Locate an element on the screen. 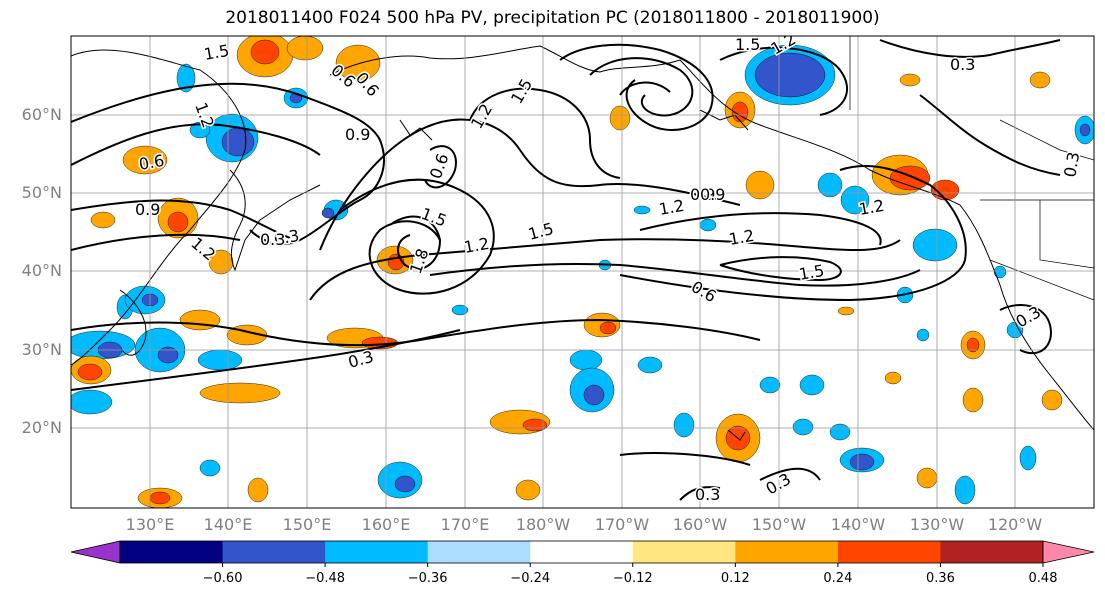 The width and height of the screenshot is (1105, 601). lon-label: 120°W is located at coordinates (1015, 524).